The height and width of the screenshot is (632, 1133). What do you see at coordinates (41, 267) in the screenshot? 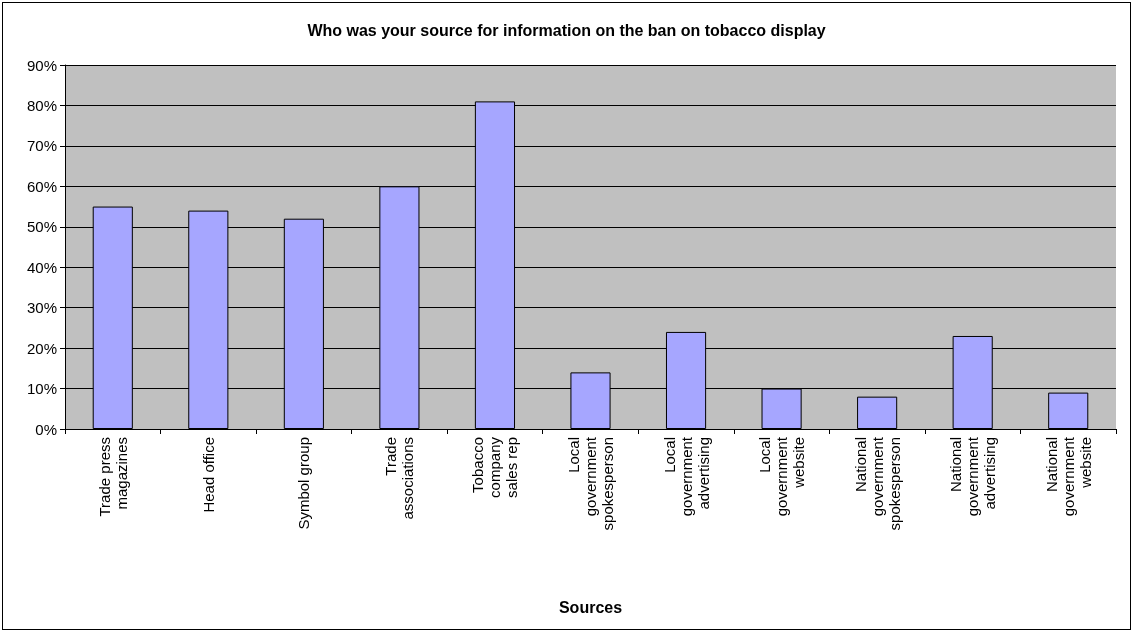
I see `y-tick-label: 40%` at bounding box center [41, 267].